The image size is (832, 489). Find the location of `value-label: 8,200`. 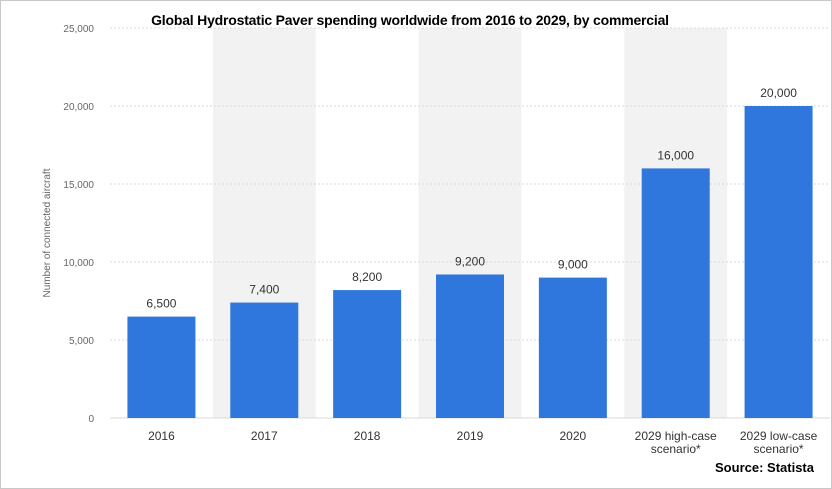

value-label: 8,200 is located at coordinates (367, 277).